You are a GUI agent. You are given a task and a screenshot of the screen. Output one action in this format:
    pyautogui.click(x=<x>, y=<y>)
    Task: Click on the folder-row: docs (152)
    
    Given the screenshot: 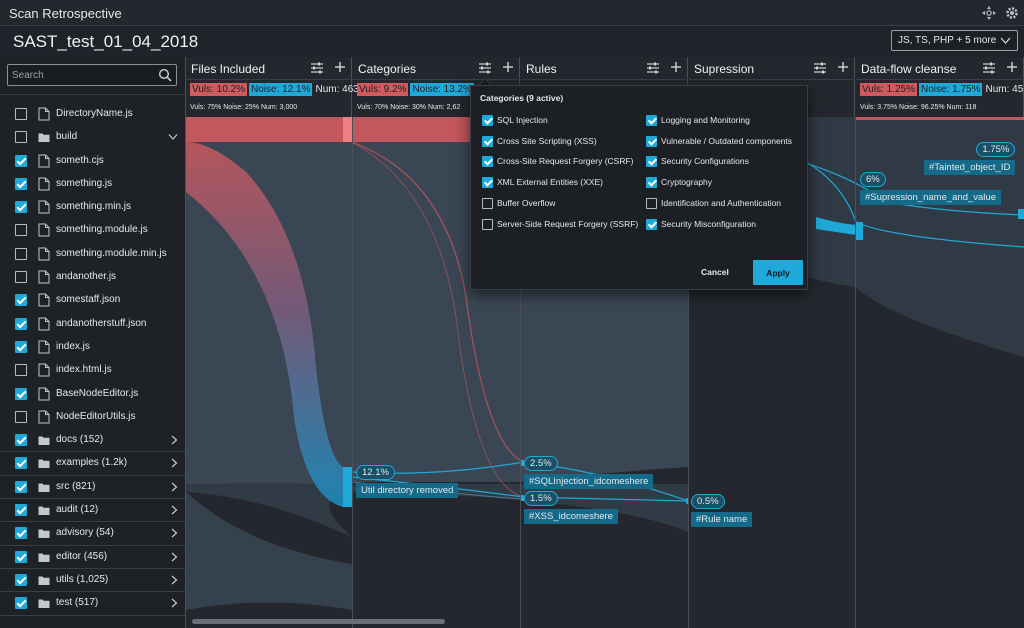 What is the action you would take?
    pyautogui.click(x=92, y=441)
    